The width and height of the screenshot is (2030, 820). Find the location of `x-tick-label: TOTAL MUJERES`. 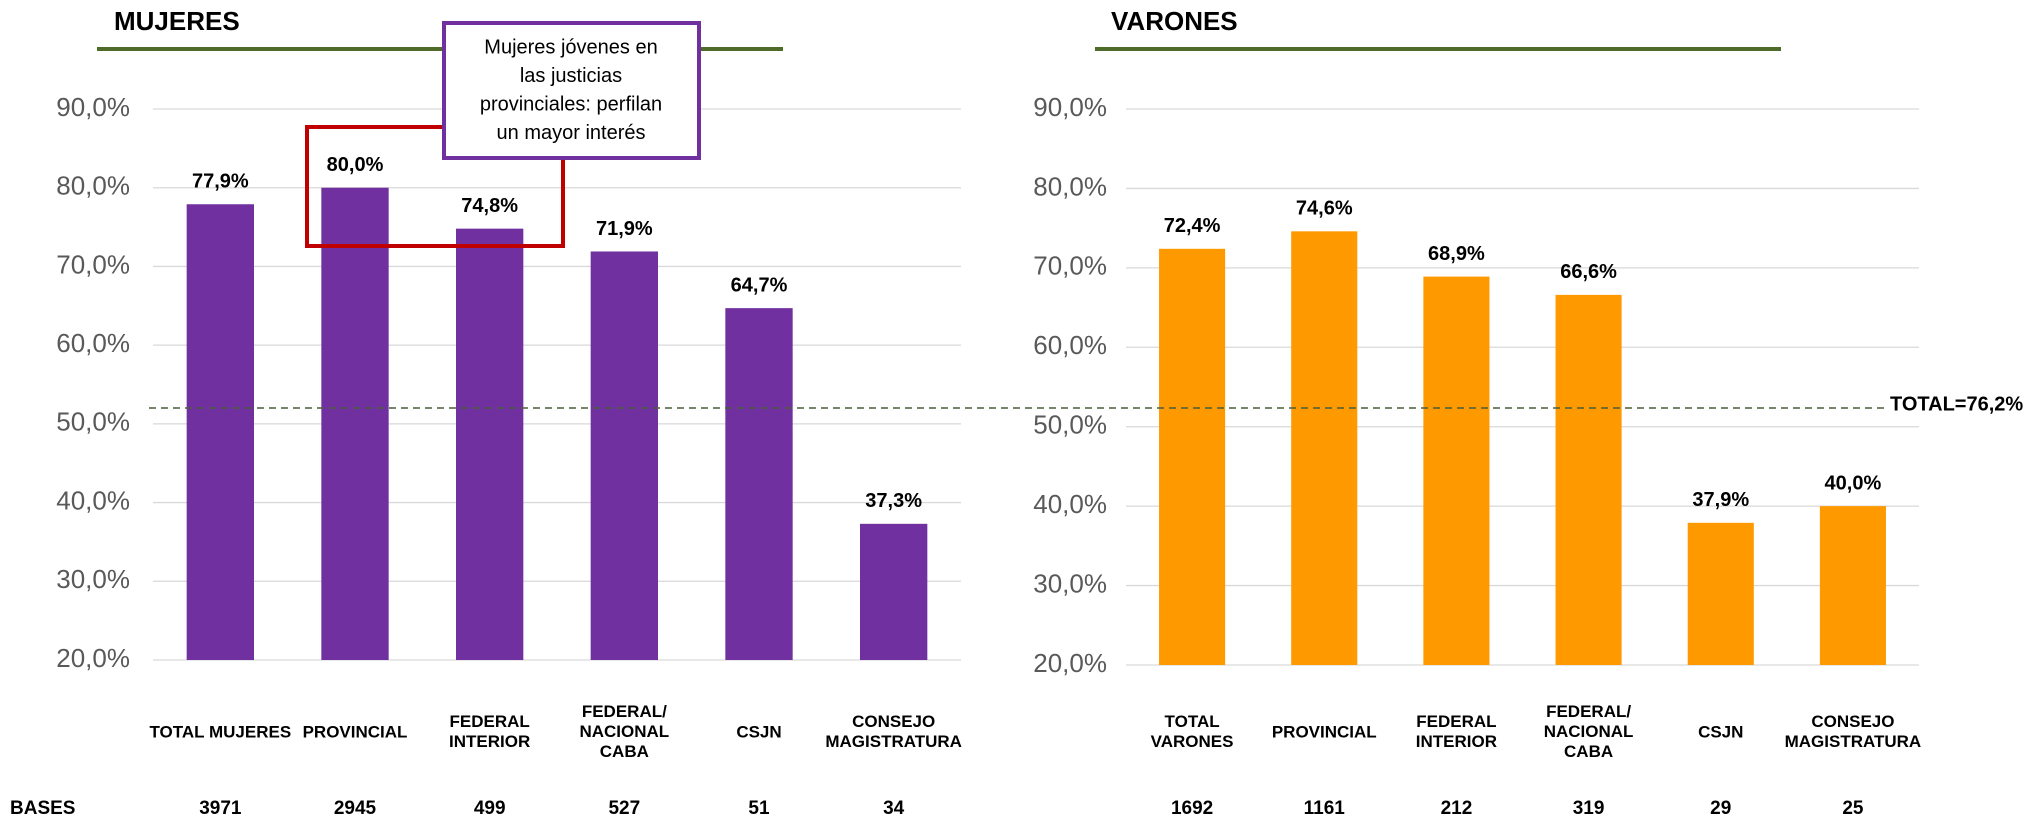

x-tick-label: TOTAL MUJERES is located at coordinates (220, 731).